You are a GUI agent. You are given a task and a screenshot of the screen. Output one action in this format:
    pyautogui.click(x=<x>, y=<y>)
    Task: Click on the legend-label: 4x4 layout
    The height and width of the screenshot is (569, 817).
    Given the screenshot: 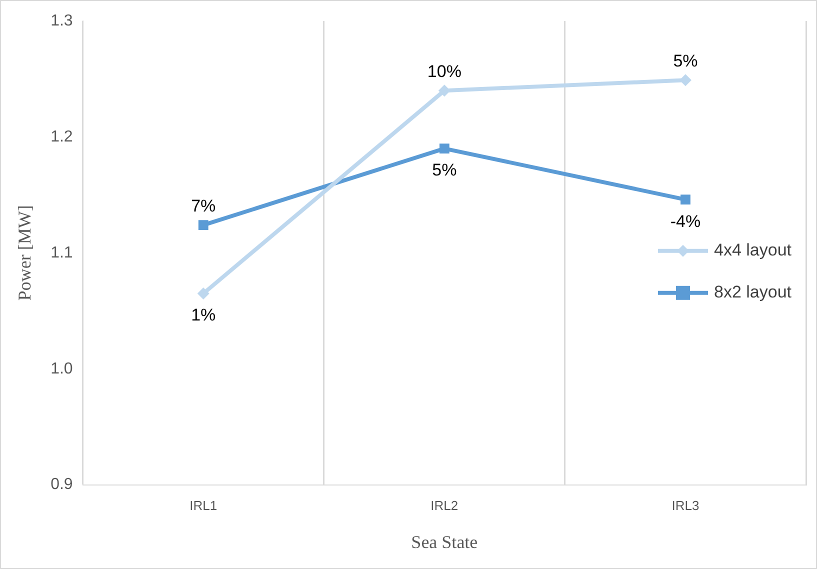 What is the action you would take?
    pyautogui.click(x=753, y=250)
    